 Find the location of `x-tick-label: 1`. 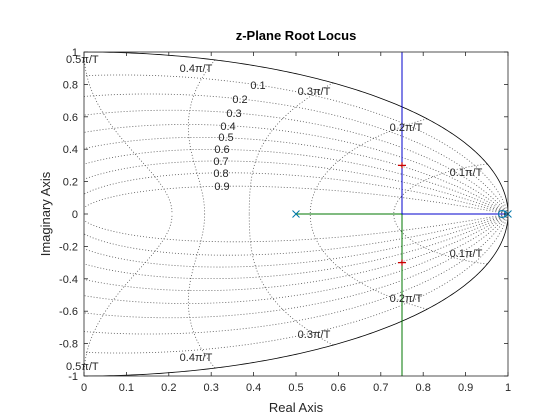

x-tick-label: 1 is located at coordinates (508, 388).